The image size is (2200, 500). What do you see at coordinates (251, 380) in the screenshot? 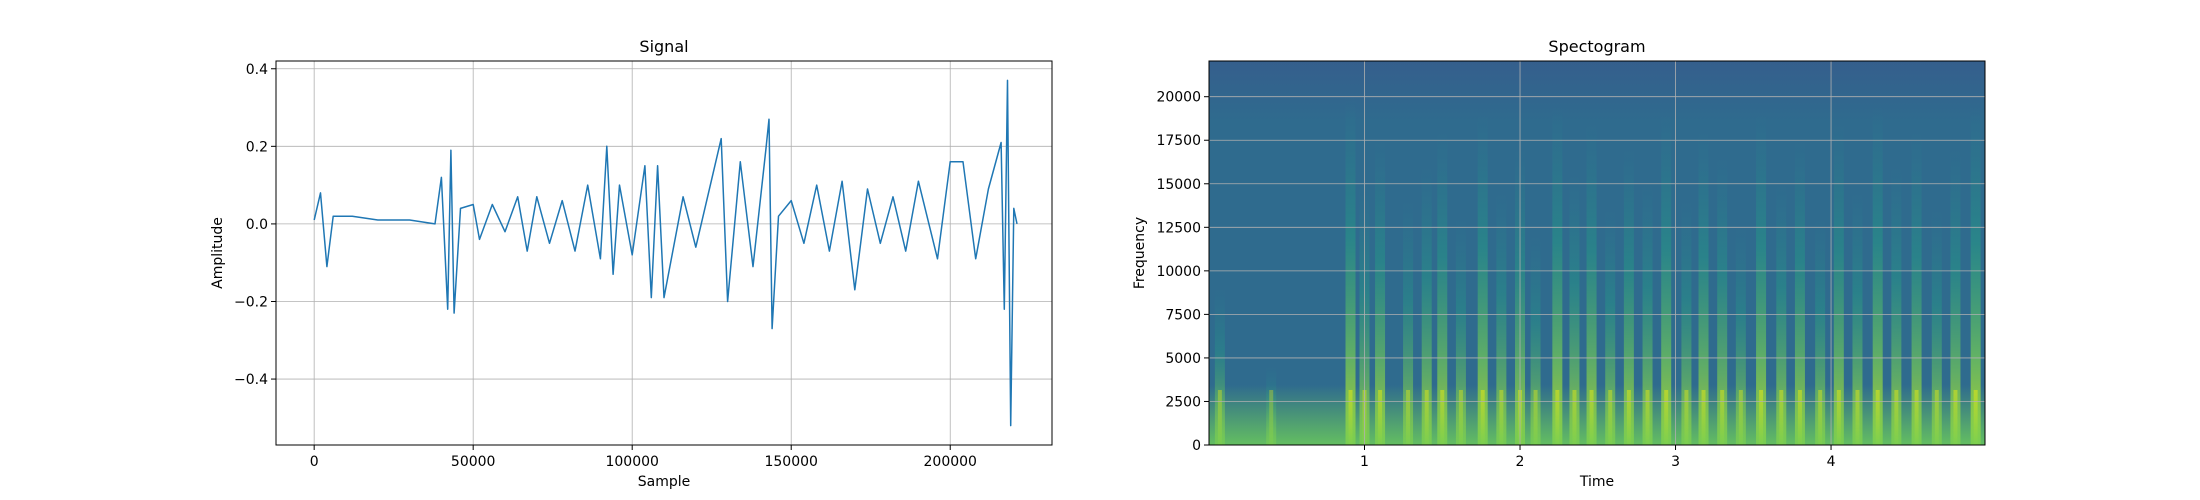
I see `signal-y-tick-label: −0.4` at bounding box center [251, 380].